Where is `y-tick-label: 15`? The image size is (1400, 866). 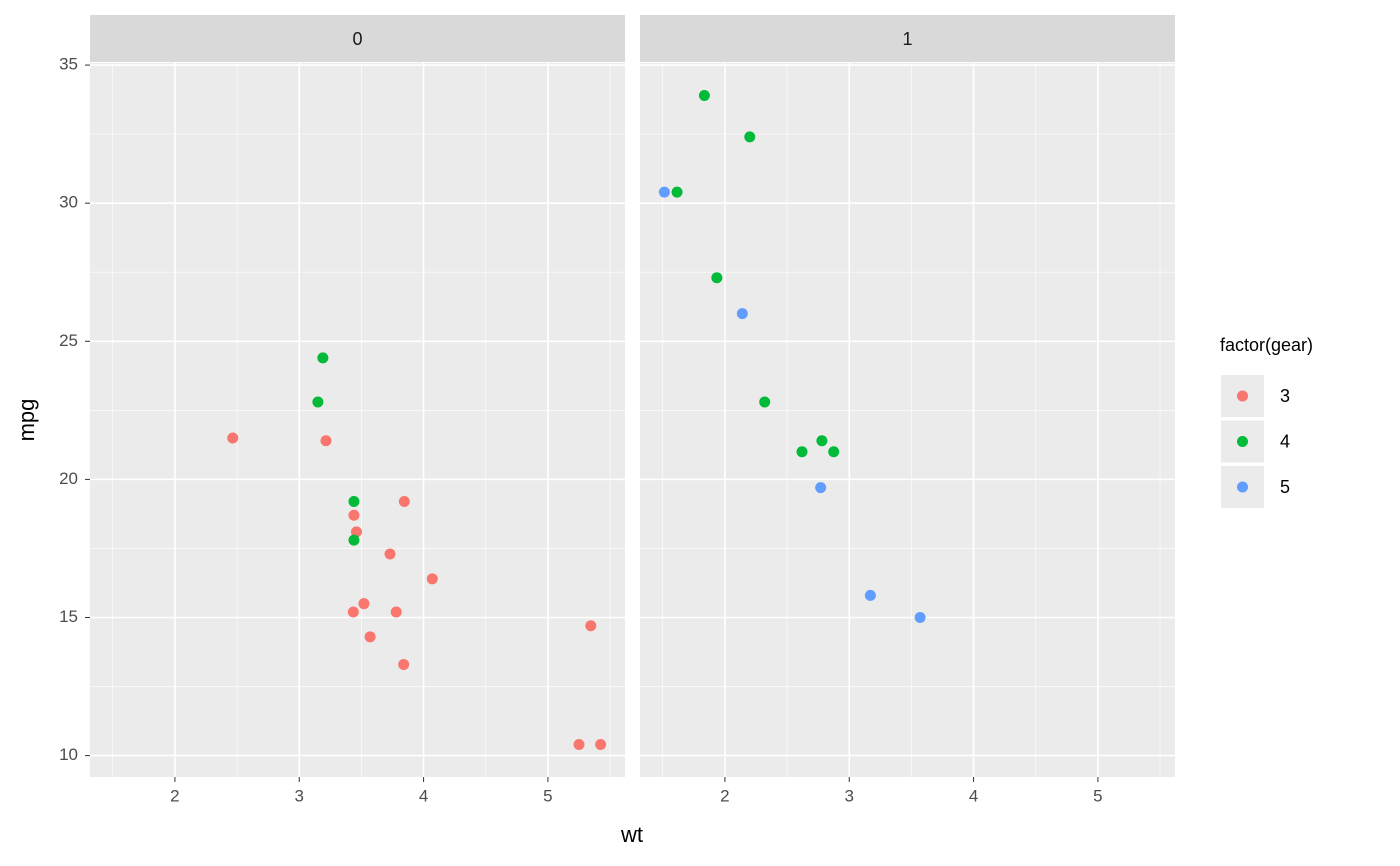
y-tick-label: 15 is located at coordinates (68, 616).